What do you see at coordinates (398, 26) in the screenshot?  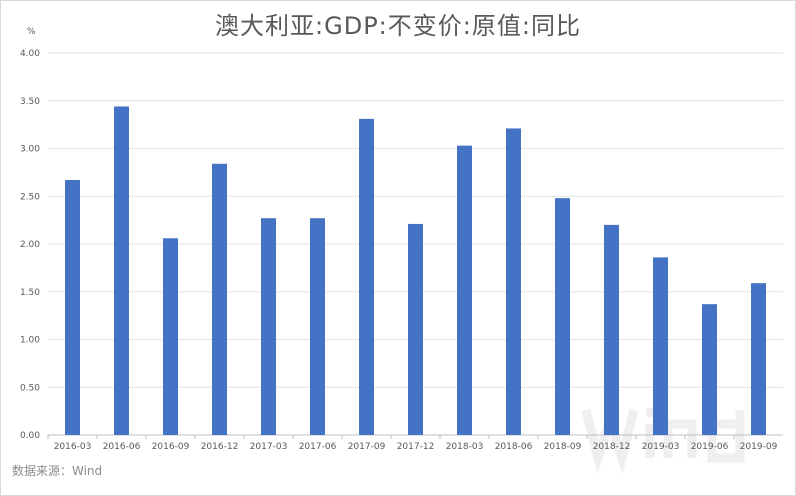 I see `chart-title: 澳大利亚:GDP:不变价:原值:同比` at bounding box center [398, 26].